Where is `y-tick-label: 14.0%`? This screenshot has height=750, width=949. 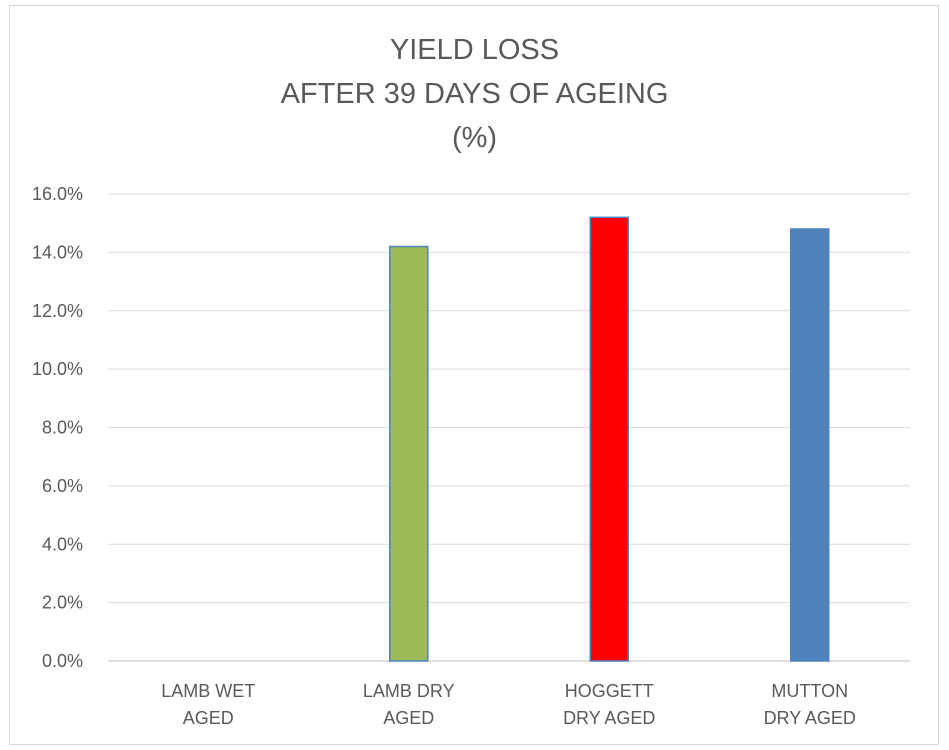 y-tick-label: 14.0% is located at coordinates (57, 252).